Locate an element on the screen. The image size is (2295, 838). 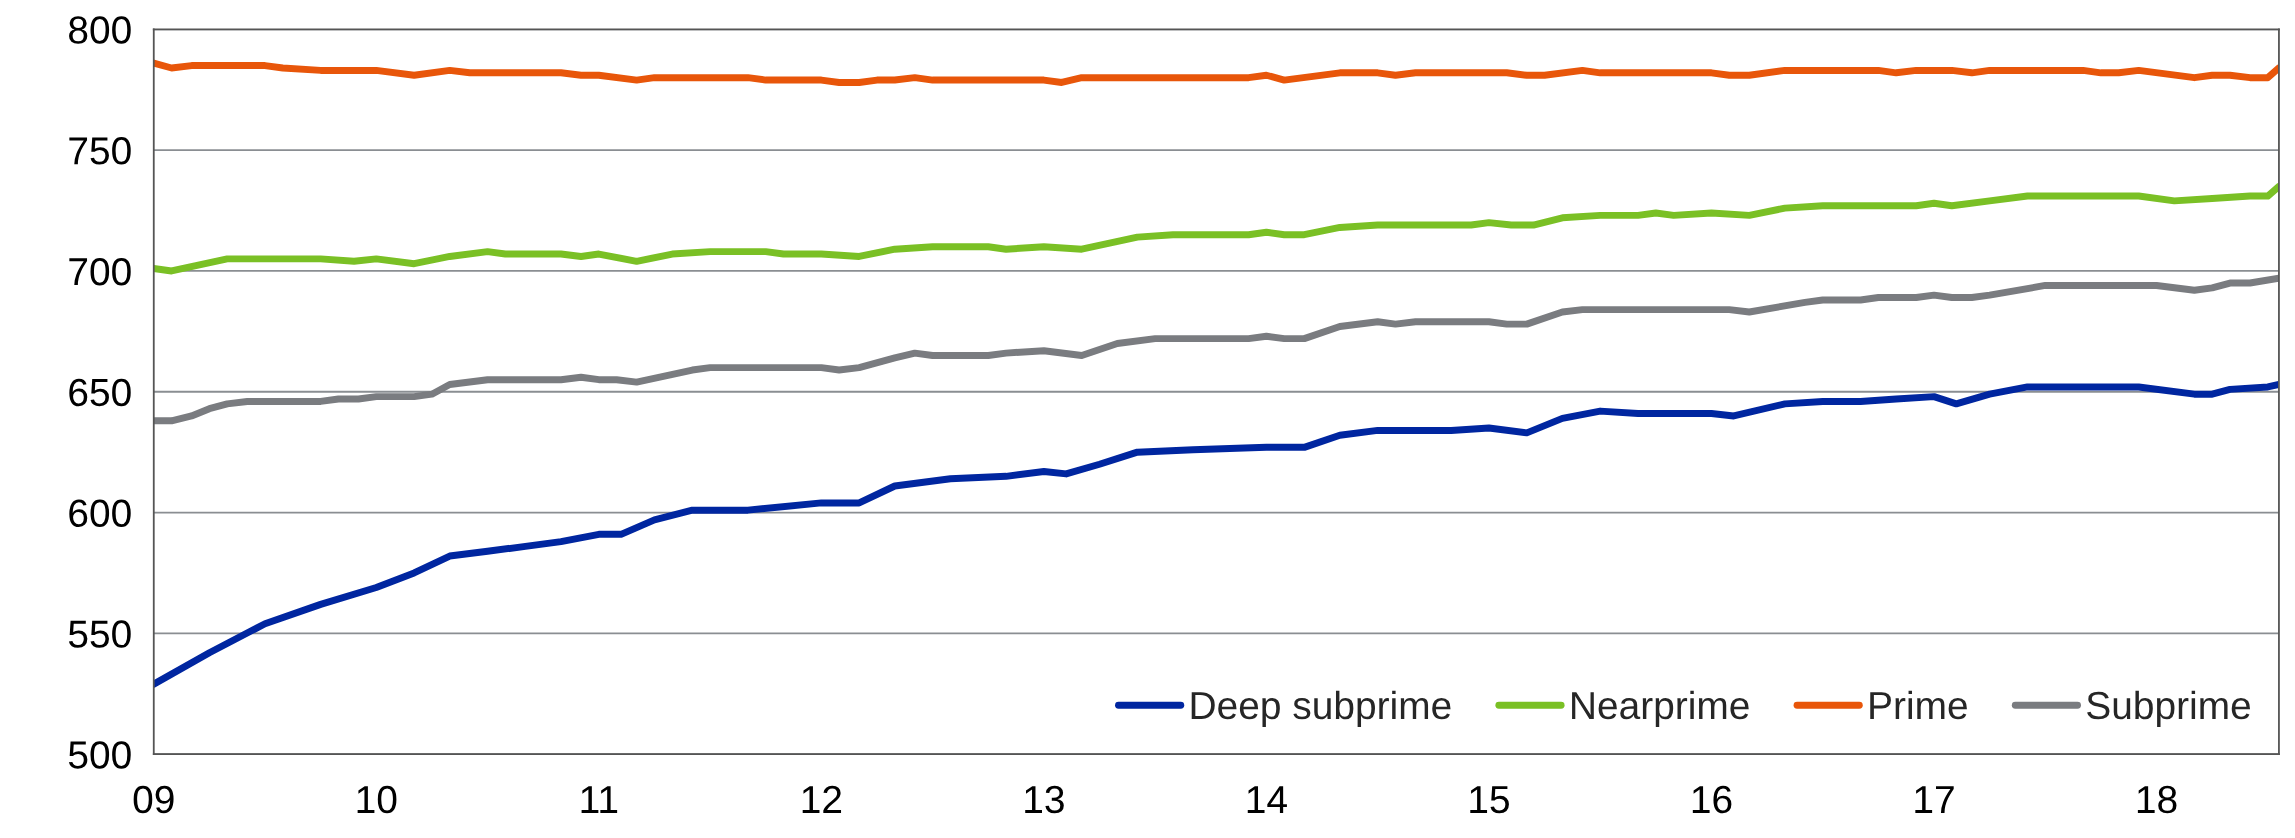
y-tick-label: 600 is located at coordinates (100, 513).